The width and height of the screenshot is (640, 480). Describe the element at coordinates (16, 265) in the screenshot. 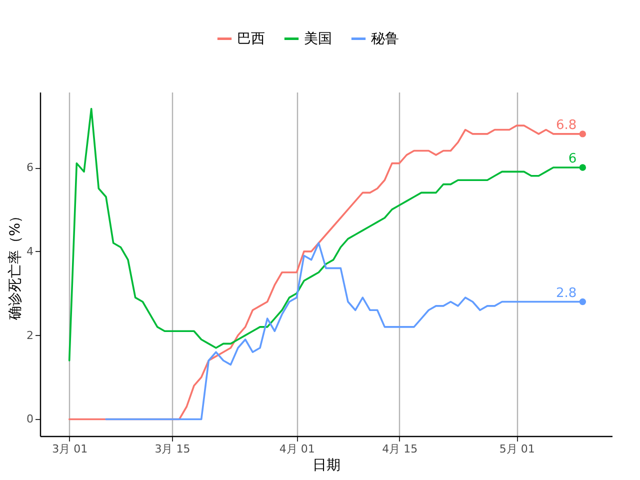

I see `y-axis-title: 确诊死亡率（%）` at that location.